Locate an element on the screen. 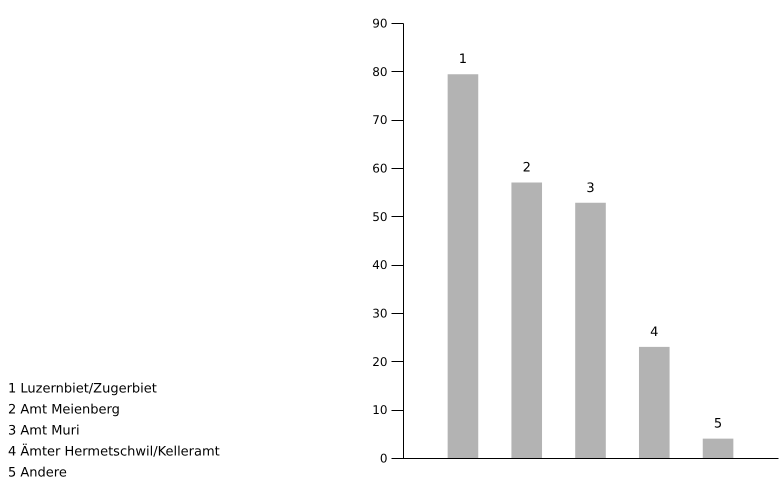 The width and height of the screenshot is (784, 491). y-tick-label: 70 is located at coordinates (380, 120).